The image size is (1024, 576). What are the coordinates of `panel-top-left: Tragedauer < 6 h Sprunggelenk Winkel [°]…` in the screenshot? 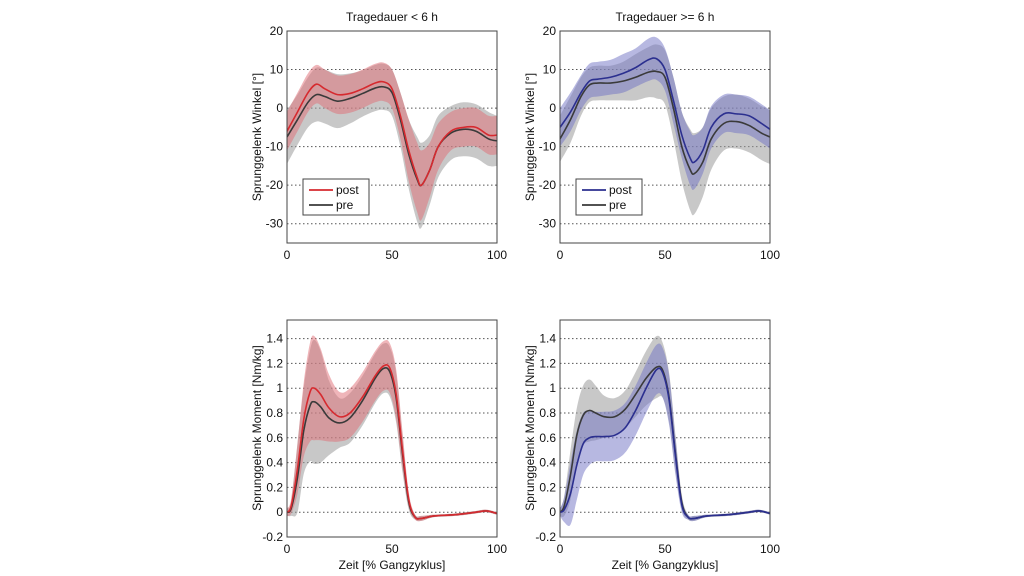 It's located at (378, 136).